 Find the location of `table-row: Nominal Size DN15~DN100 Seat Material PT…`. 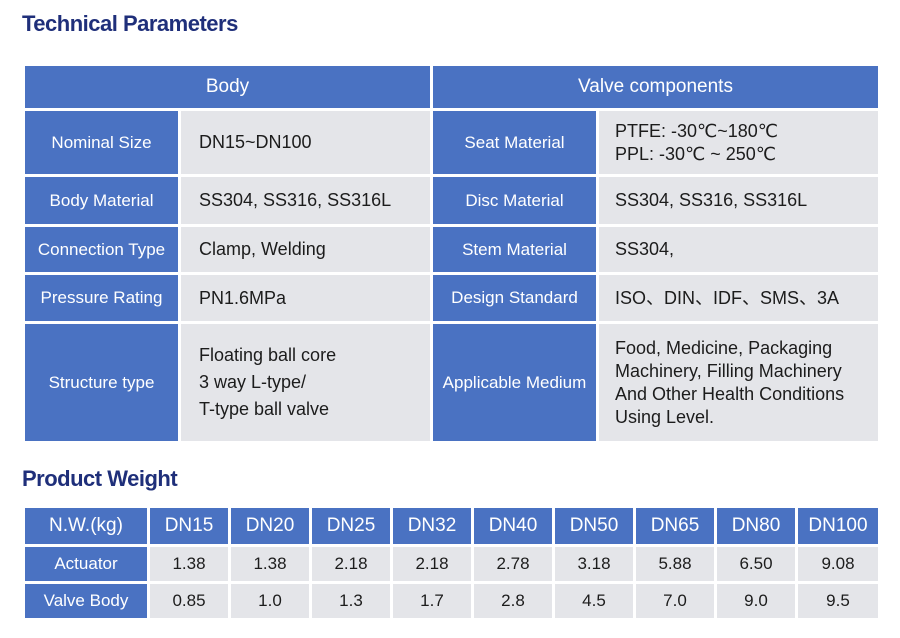

table-row: Nominal Size DN15~DN100 Seat Material PT… is located at coordinates (451, 142).